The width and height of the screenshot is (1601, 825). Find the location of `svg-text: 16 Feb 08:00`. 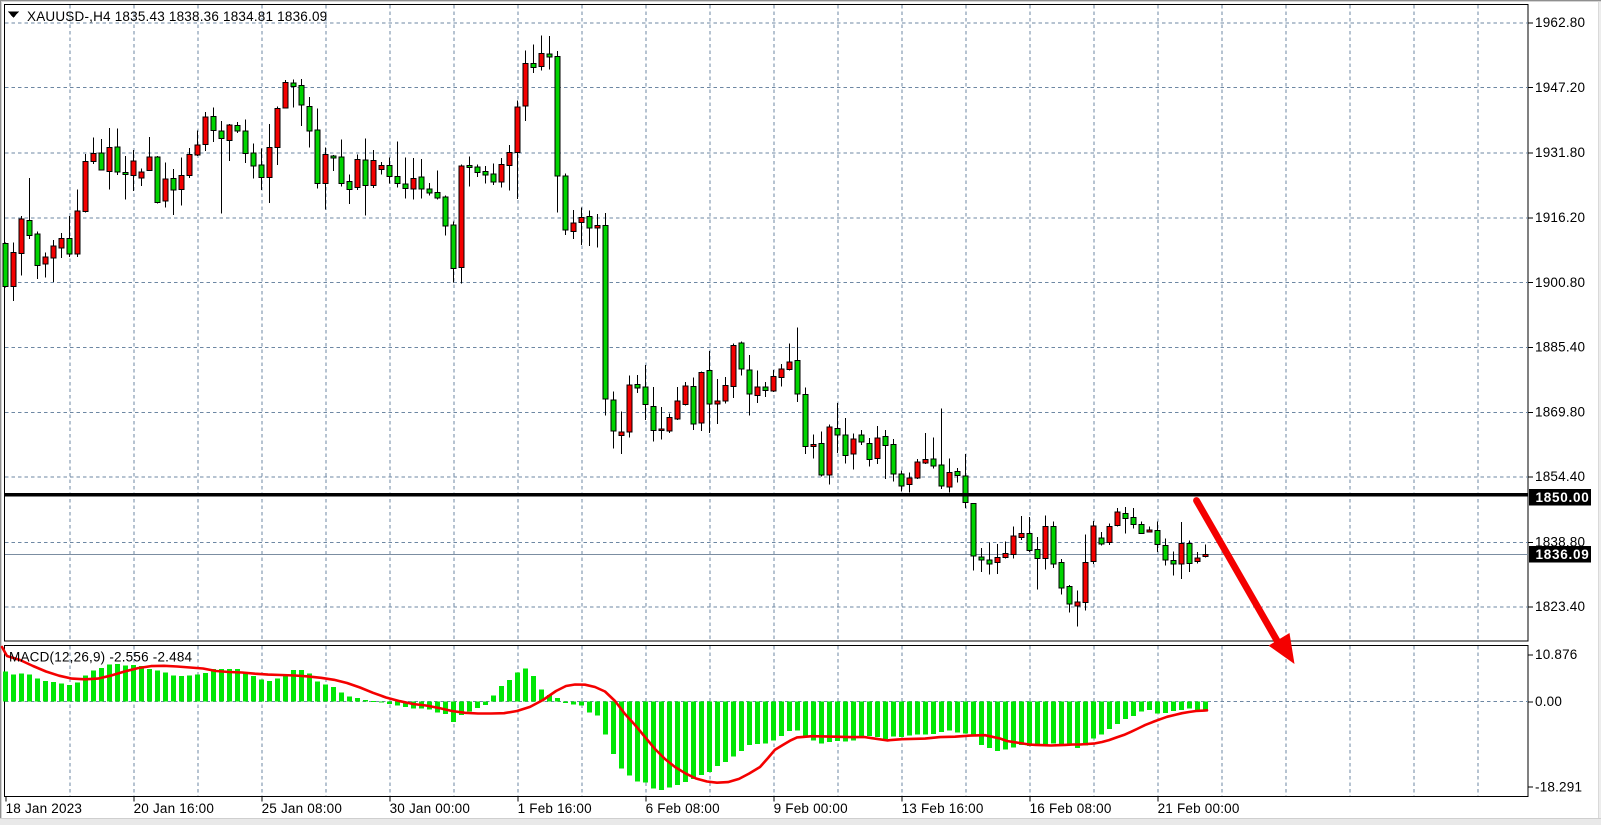

svg-text: 16 Feb 08:00 is located at coordinates (1071, 808).